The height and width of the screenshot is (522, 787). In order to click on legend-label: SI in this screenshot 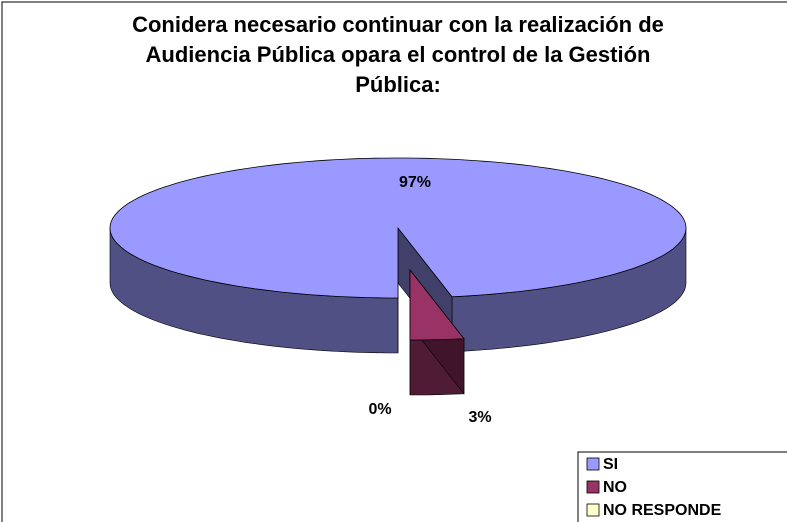, I will do `click(610, 464)`.